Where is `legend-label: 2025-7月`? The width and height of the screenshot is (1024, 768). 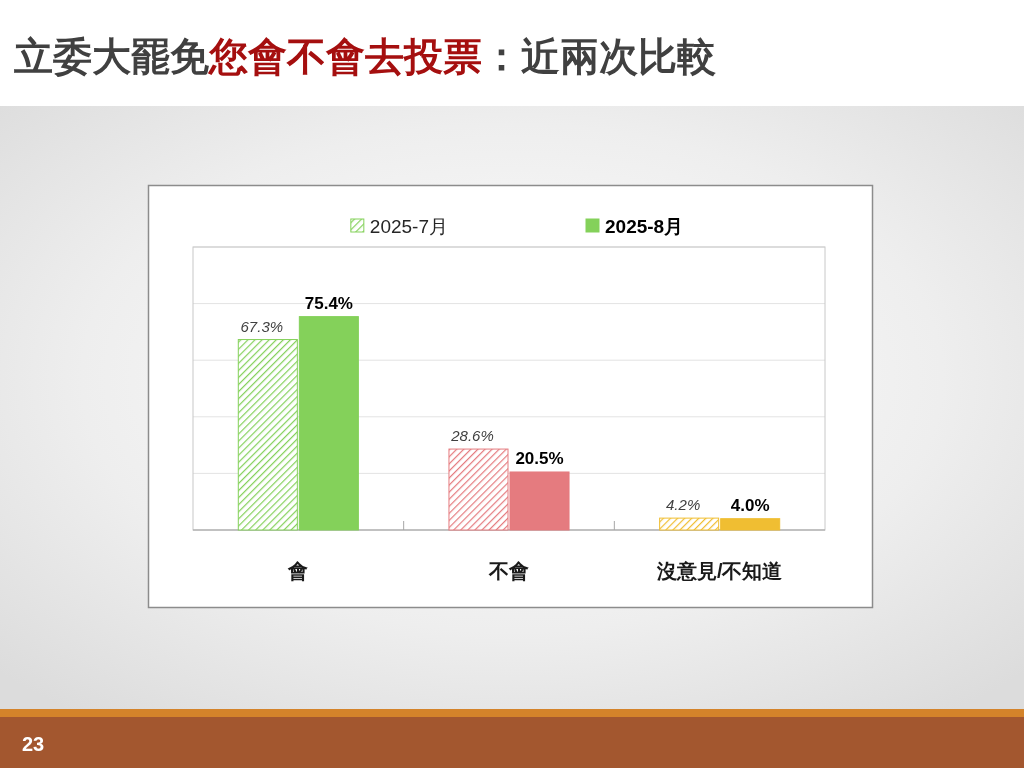 legend-label: 2025-7月 is located at coordinates (408, 226).